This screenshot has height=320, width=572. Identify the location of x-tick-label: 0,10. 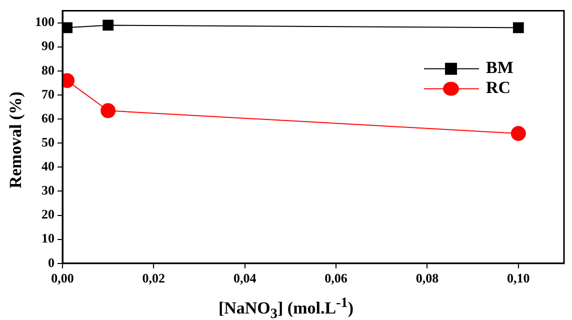
(518, 278).